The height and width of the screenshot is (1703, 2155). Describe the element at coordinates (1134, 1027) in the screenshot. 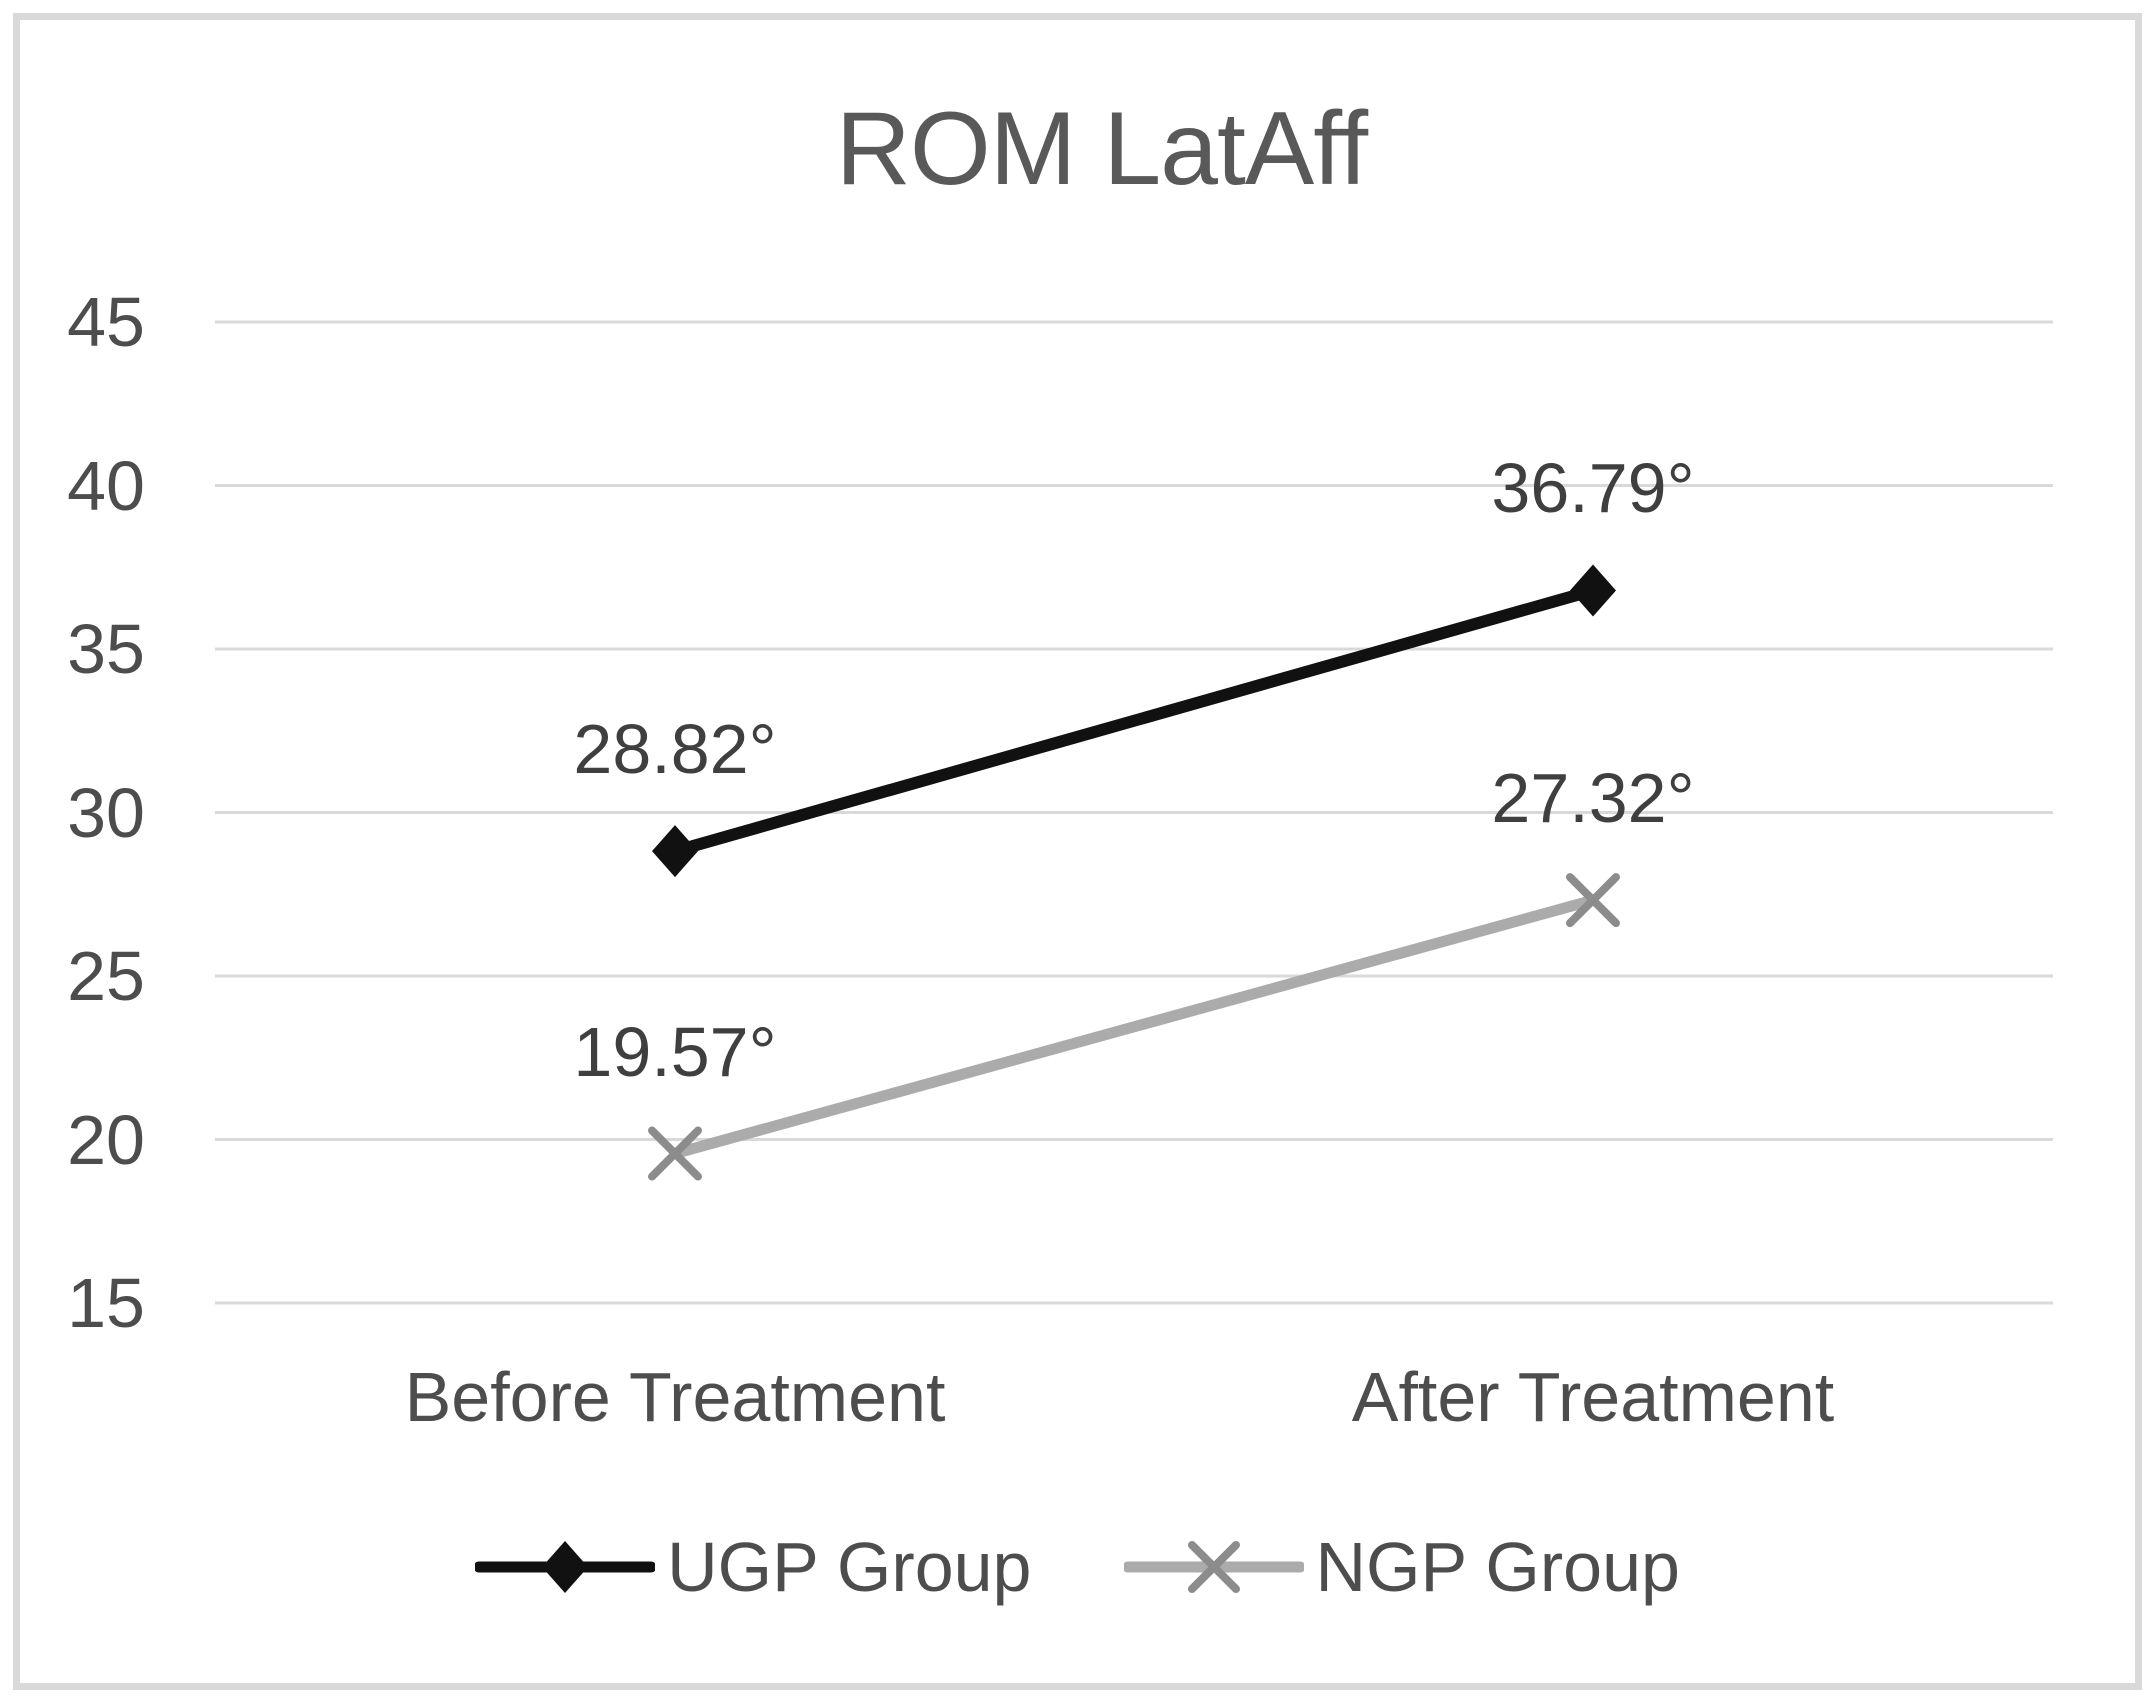

I see `series-line-ngp` at that location.